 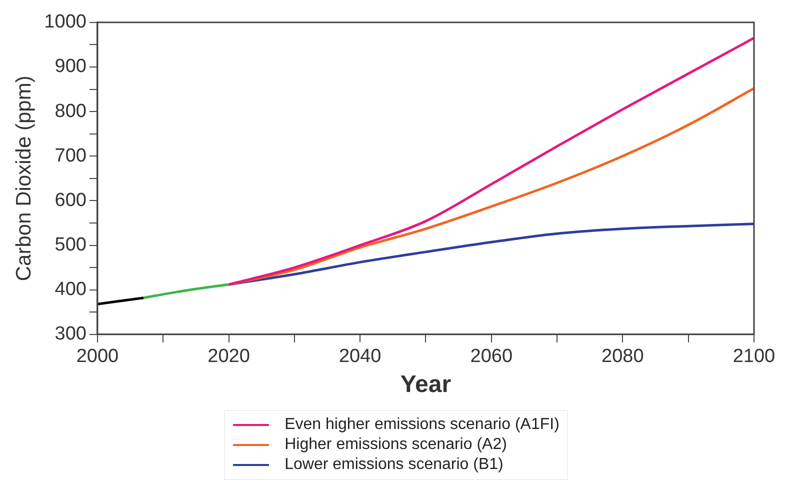 What do you see at coordinates (422, 425) in the screenshot?
I see `legend-label: Even higher emissions scenario (A1FI)` at bounding box center [422, 425].